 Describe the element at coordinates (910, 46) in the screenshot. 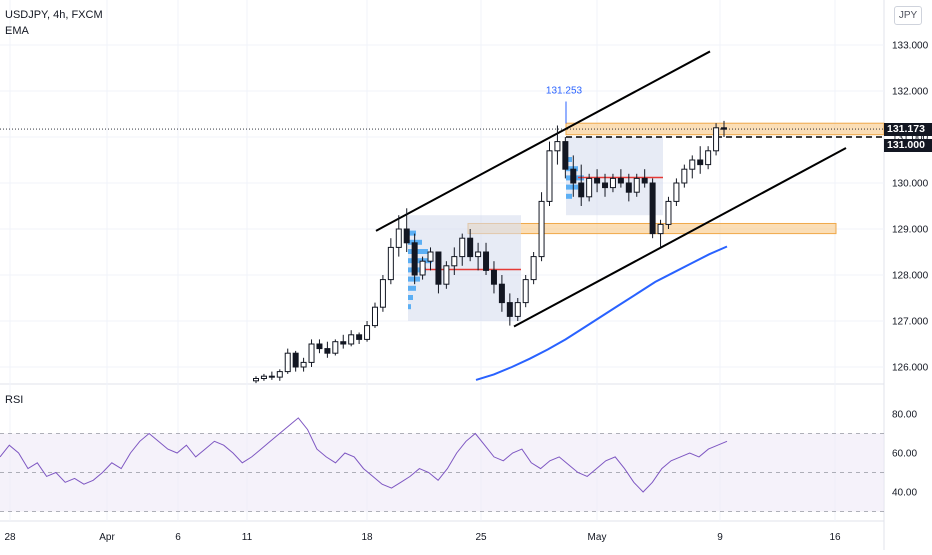

I see `y-tick-label: 133.000` at that location.